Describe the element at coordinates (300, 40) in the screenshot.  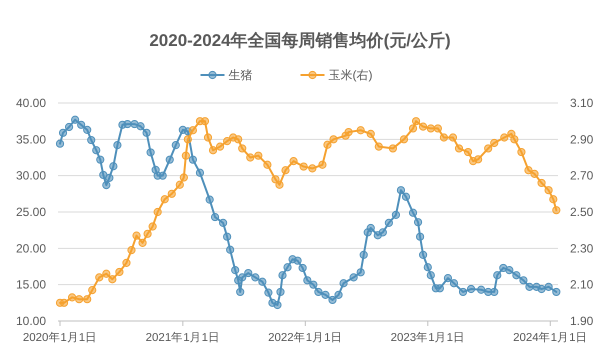
I see `chart-title: 2020-2024年全国每周销售均价(元/公斤)` at that location.